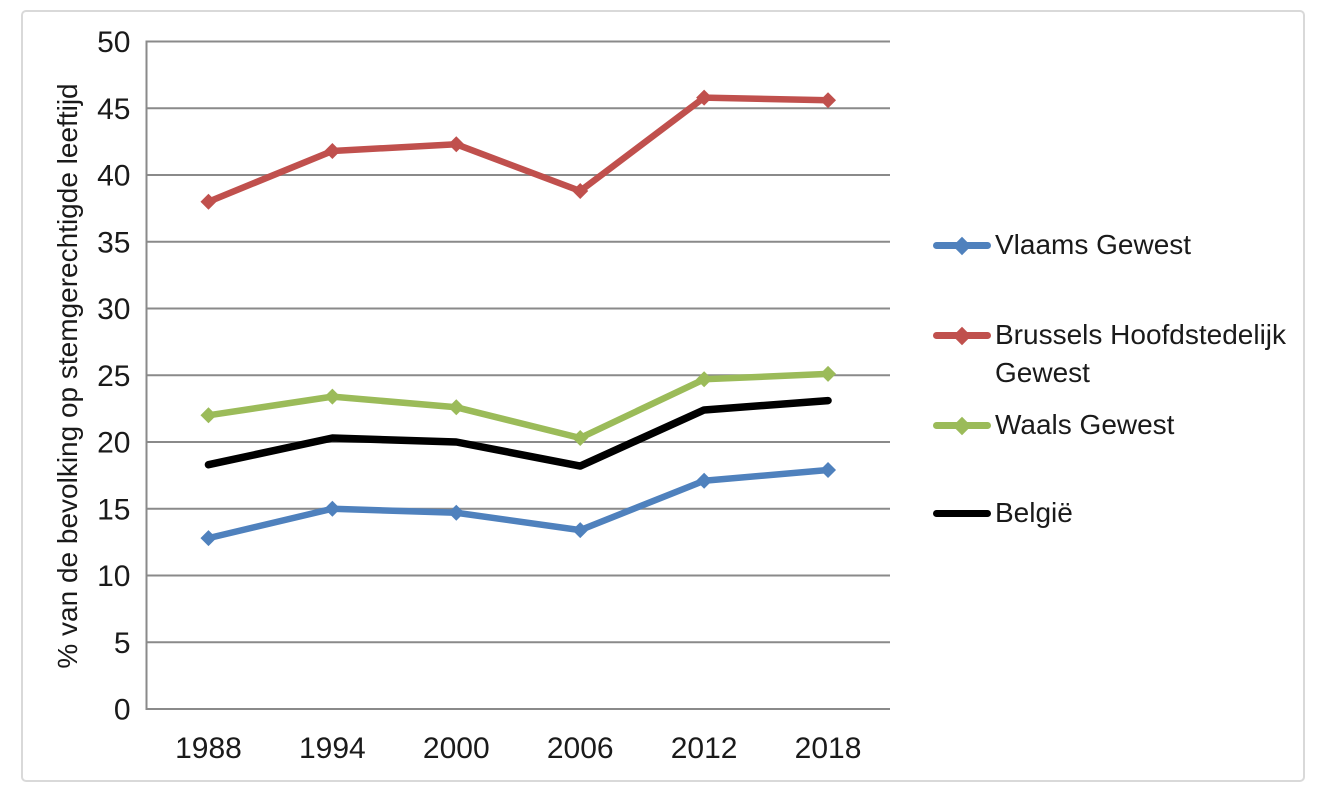  I want to click on series-line-brussels-hoofdstedelijk-gewest, so click(518, 149).